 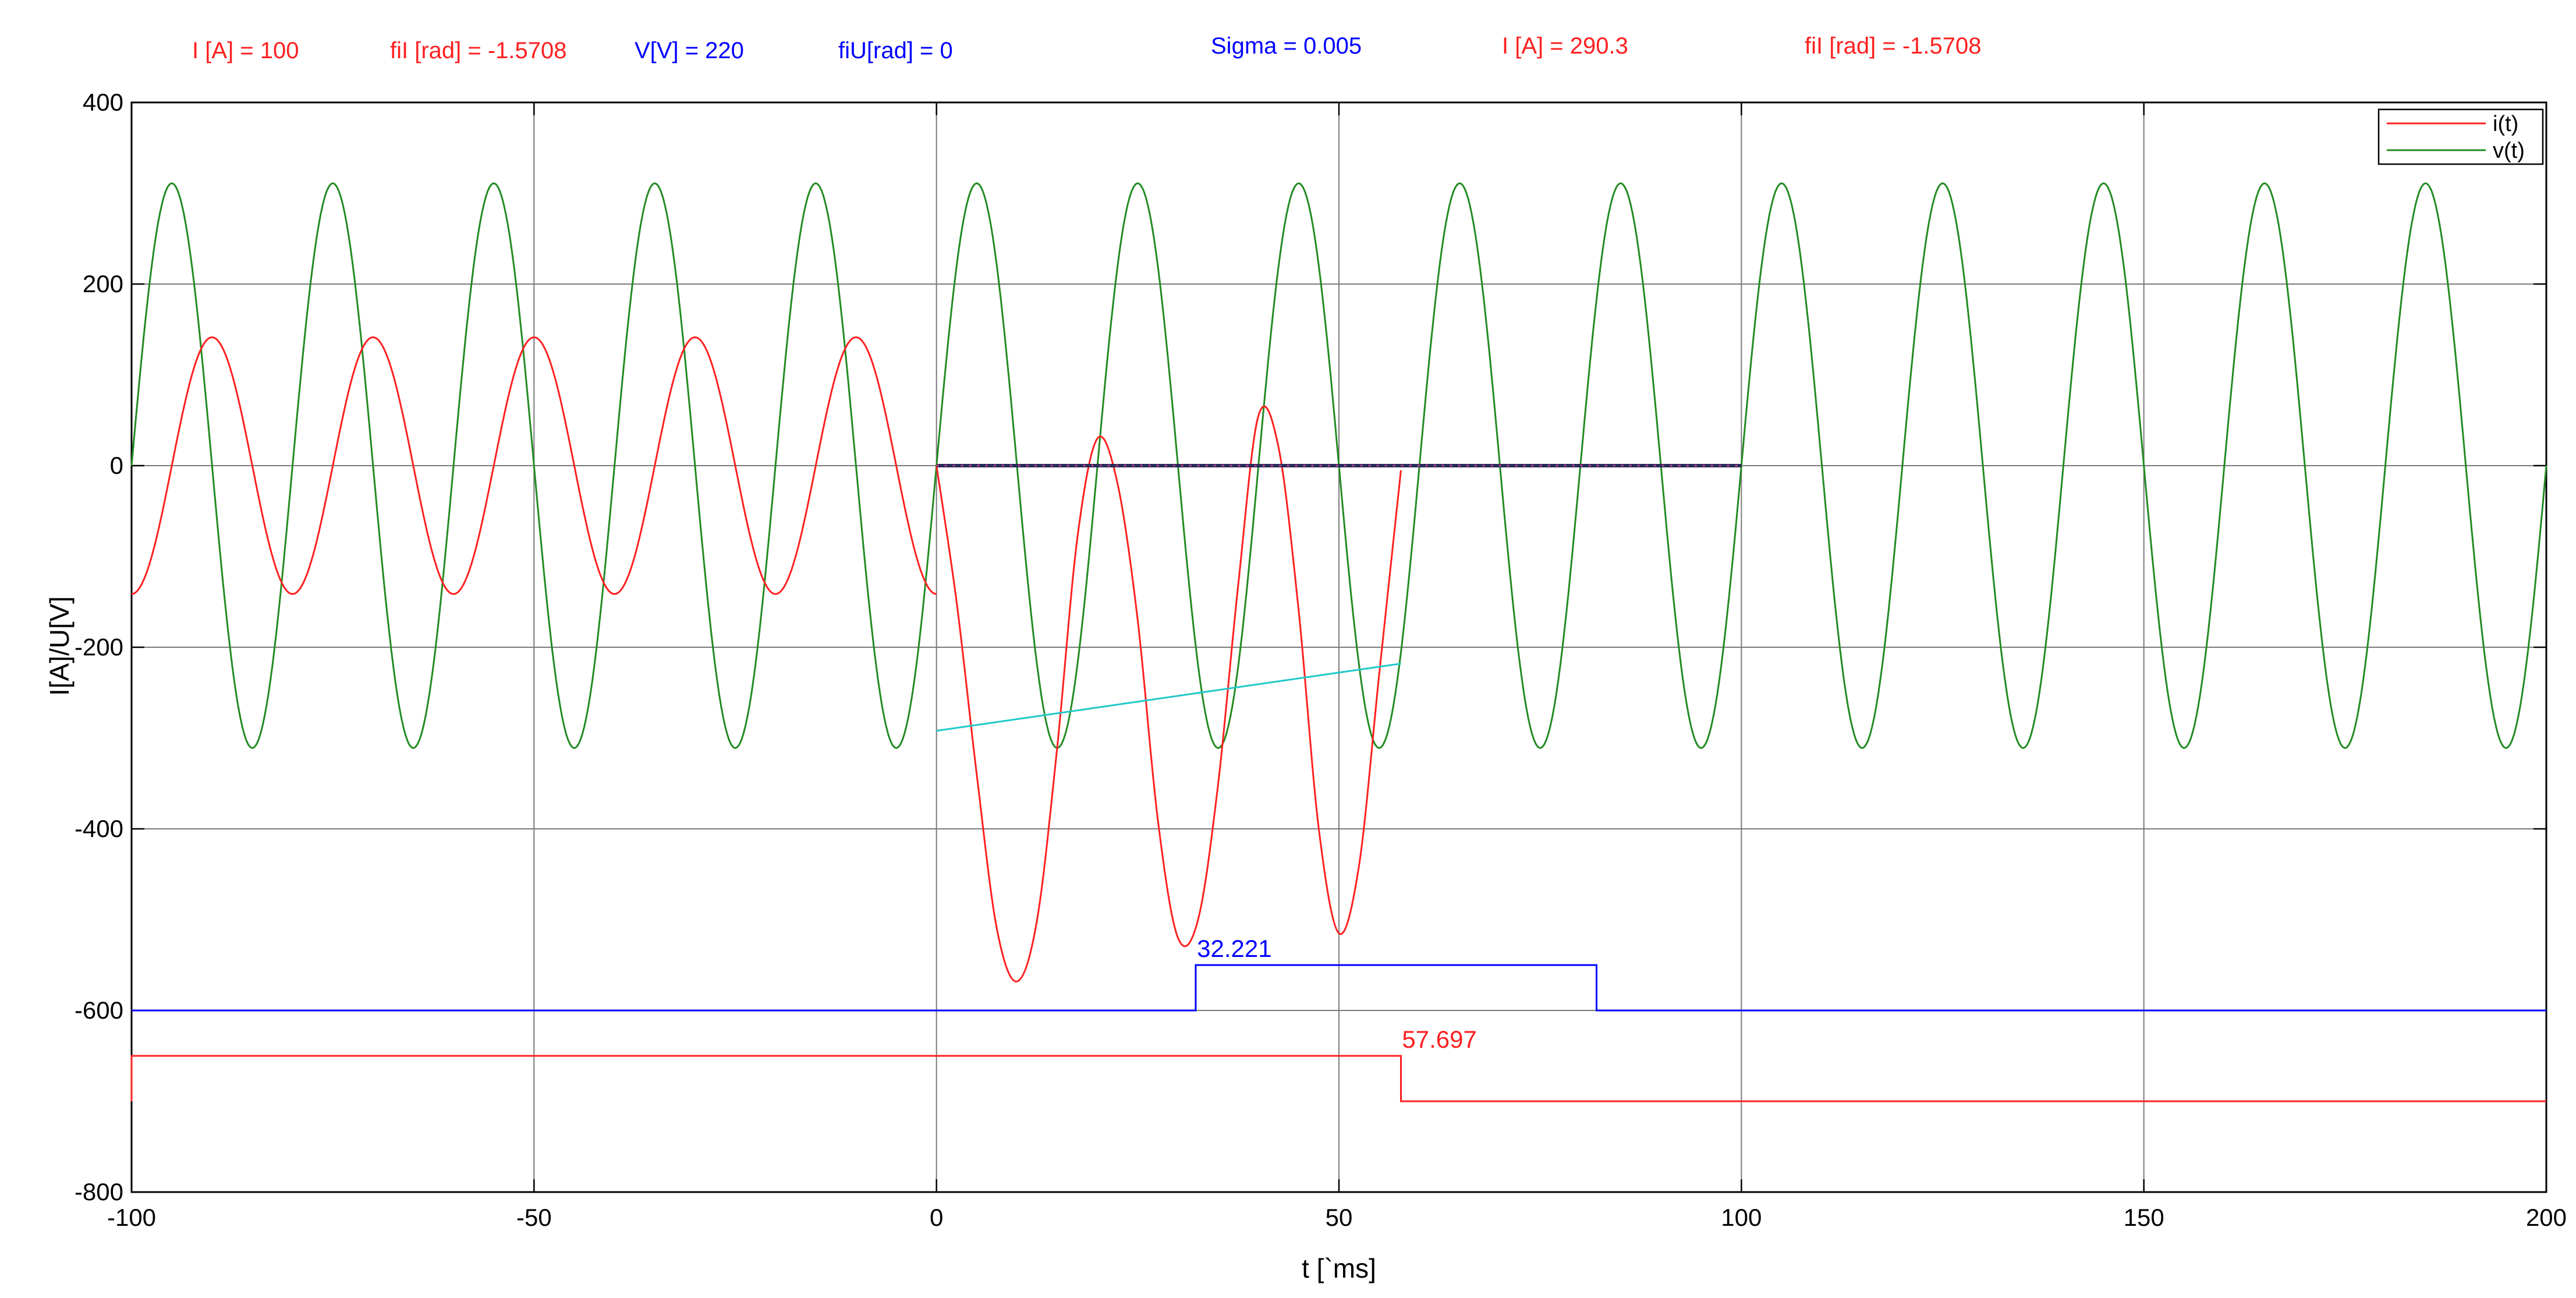 I want to click on legend-box, so click(x=2460, y=137).